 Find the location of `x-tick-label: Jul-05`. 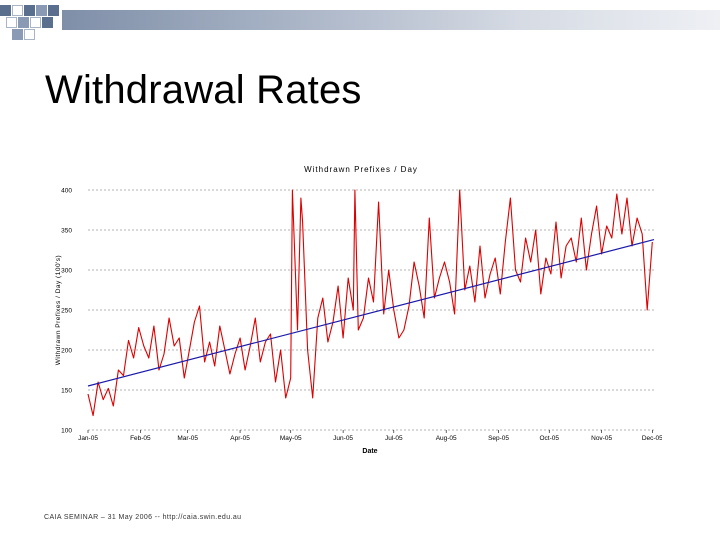

x-tick-label: Jul-05 is located at coordinates (394, 438).